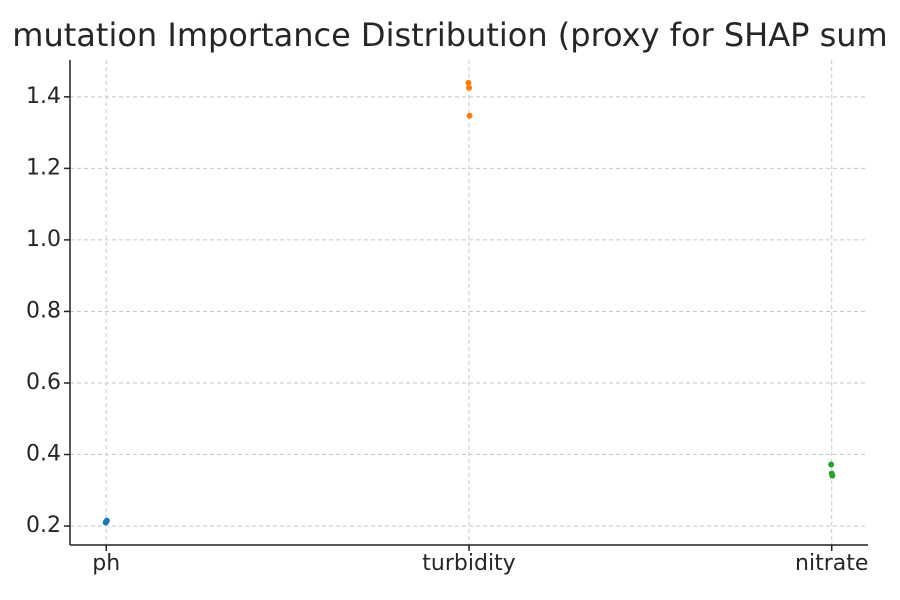  I want to click on y-tick-label: 1.4, so click(43, 96).